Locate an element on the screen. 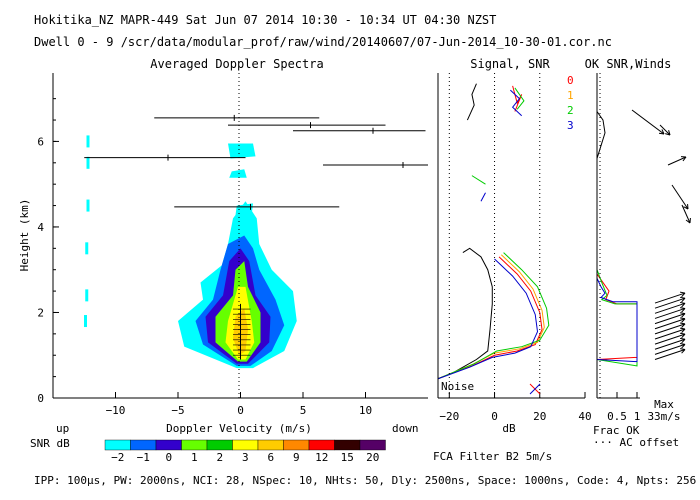  spectra-contours is located at coordinates (190, 252).